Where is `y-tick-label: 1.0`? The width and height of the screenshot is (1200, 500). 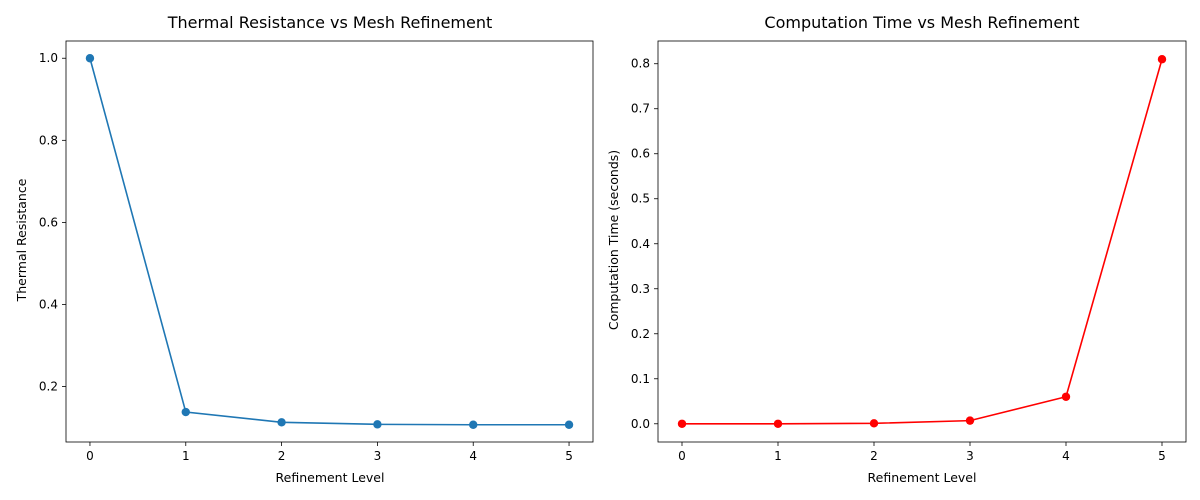
y-tick-label: 1.0 is located at coordinates (48, 58).